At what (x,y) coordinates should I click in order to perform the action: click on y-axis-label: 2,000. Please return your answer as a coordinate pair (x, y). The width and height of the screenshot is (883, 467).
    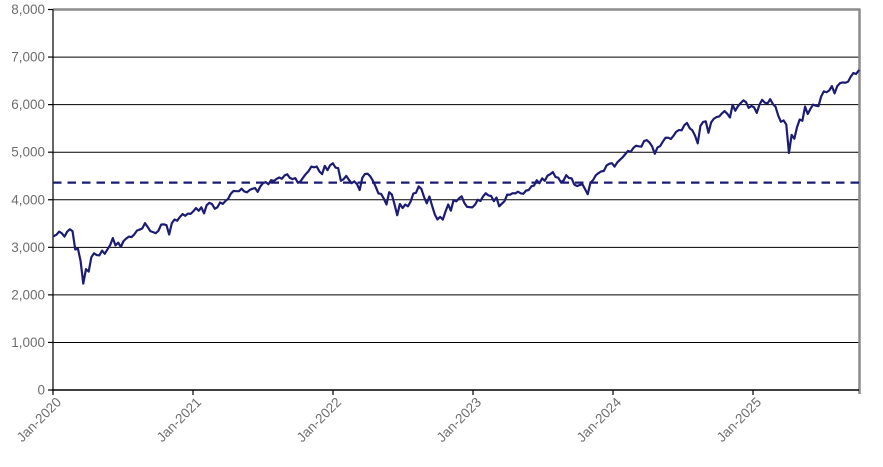
    Looking at the image, I should click on (28, 294).